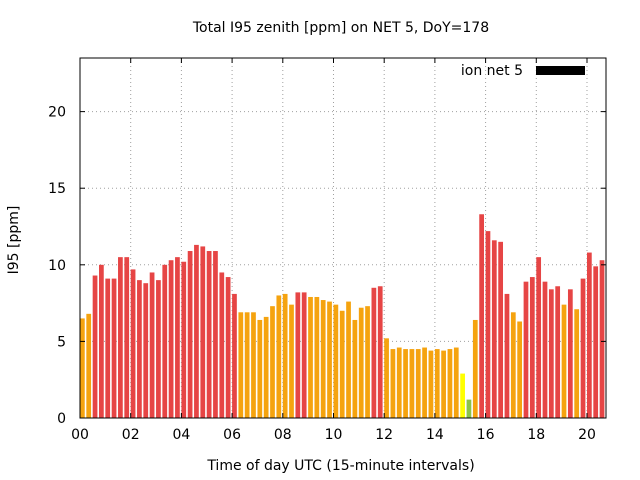  Describe the element at coordinates (486, 435) in the screenshot. I see `x-tick-label: 16` at that location.